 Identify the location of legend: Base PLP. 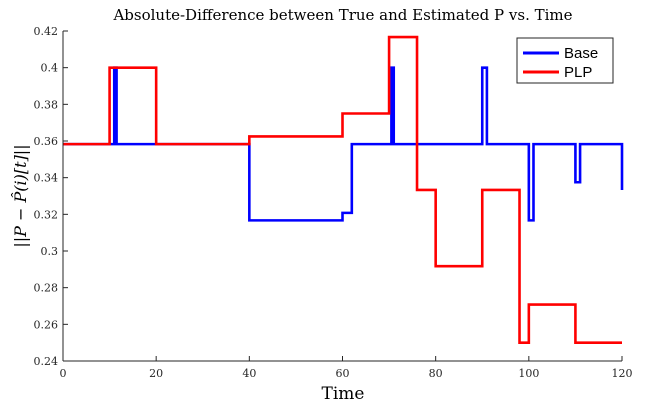
(565, 60).